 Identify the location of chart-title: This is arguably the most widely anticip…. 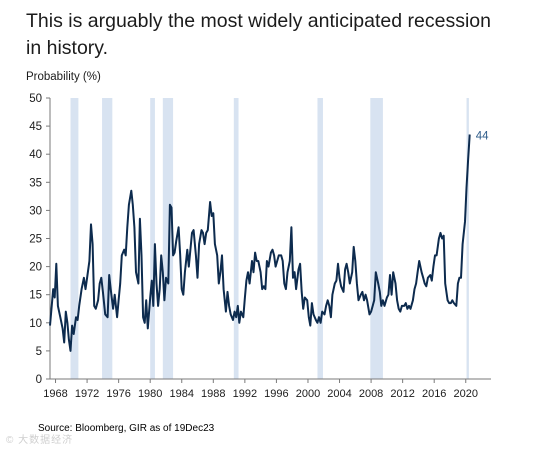
(276, 35).